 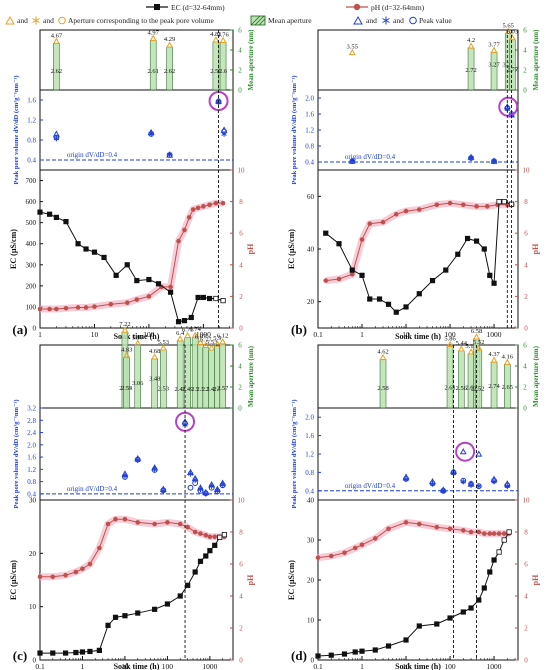 What do you see at coordinates (137, 666) in the screenshot?
I see `x-axis-label: Soak time (h)` at bounding box center [137, 666].